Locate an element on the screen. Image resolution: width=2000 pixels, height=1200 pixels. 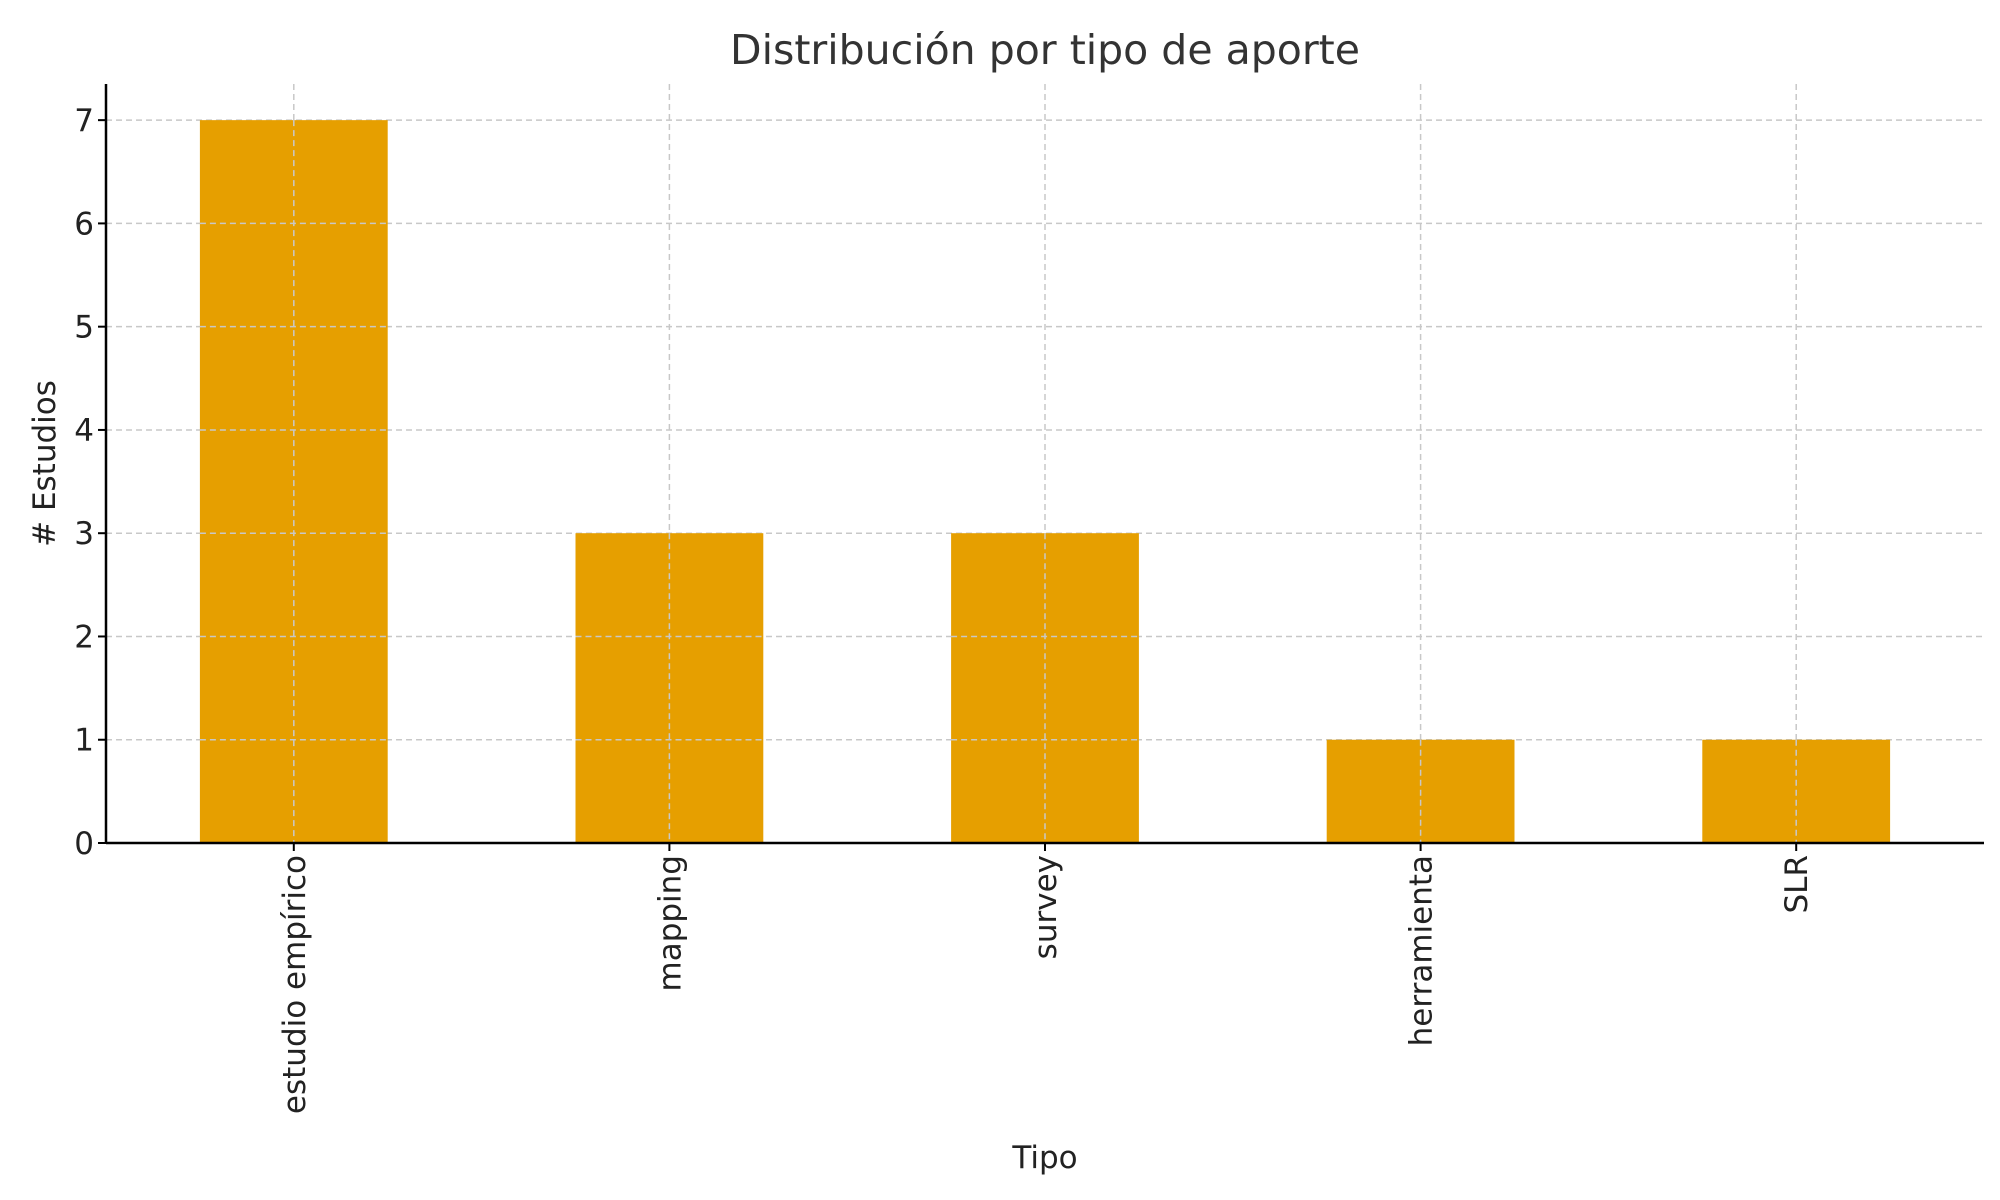
x-tick-label-2: survey is located at coordinates (1046, 907).